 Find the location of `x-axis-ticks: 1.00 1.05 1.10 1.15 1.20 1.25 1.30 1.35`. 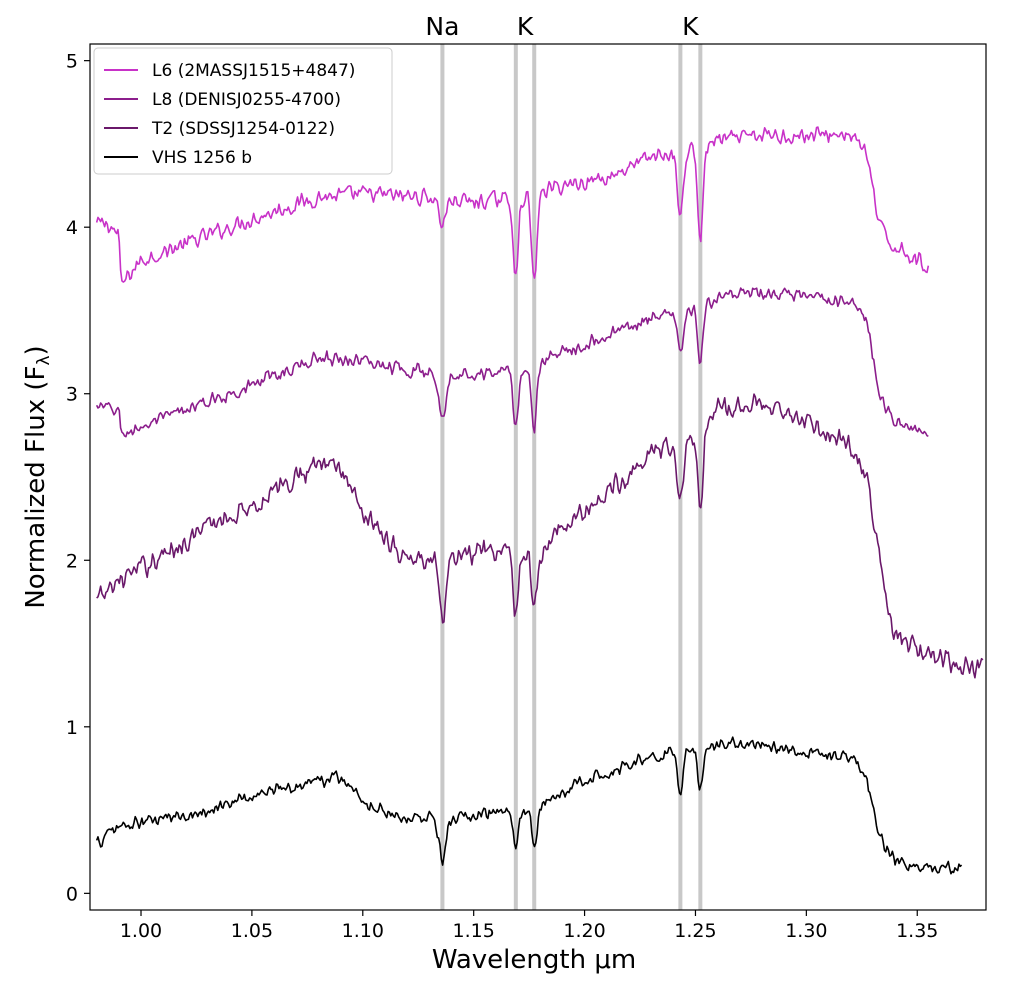

x-axis-ticks: 1.00 1.05 1.10 1.15 1.20 1.25 1.30 1.35 is located at coordinates (529, 926).